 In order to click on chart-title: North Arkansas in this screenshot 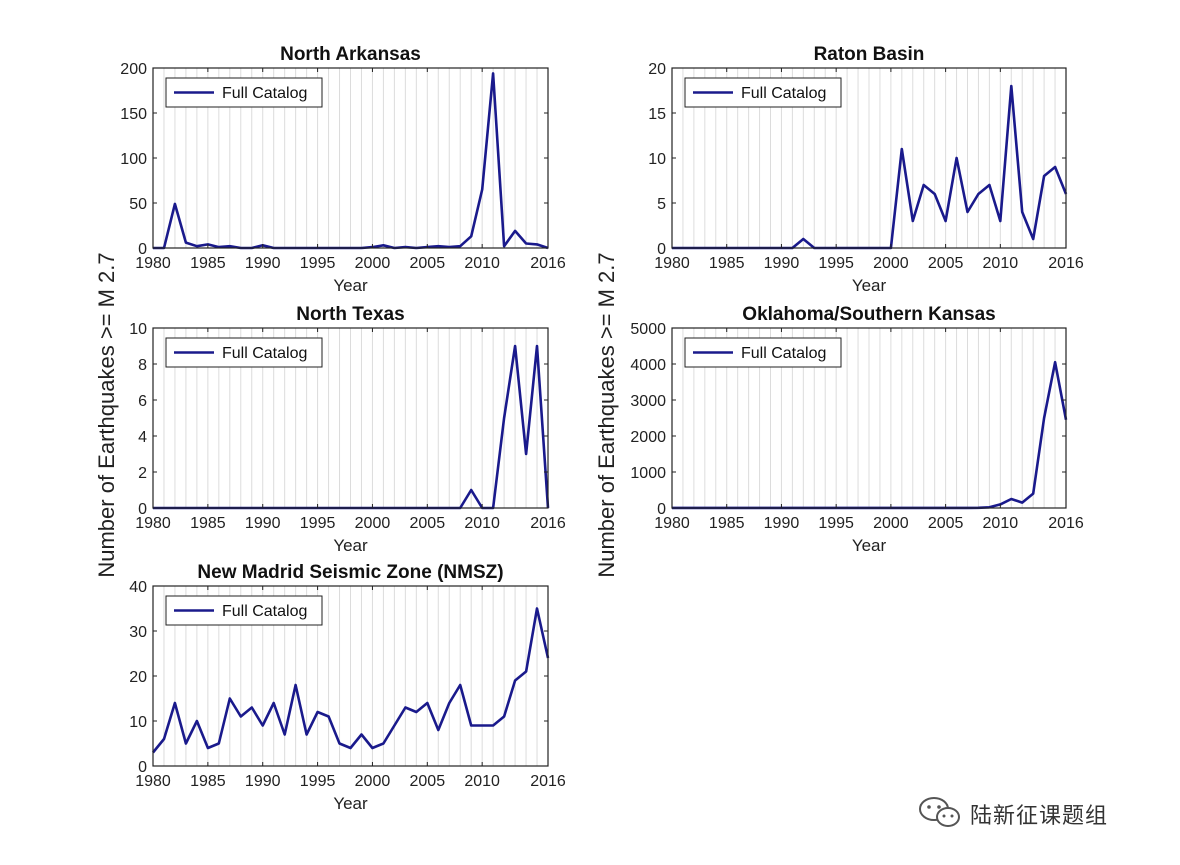, I will do `click(350, 54)`.